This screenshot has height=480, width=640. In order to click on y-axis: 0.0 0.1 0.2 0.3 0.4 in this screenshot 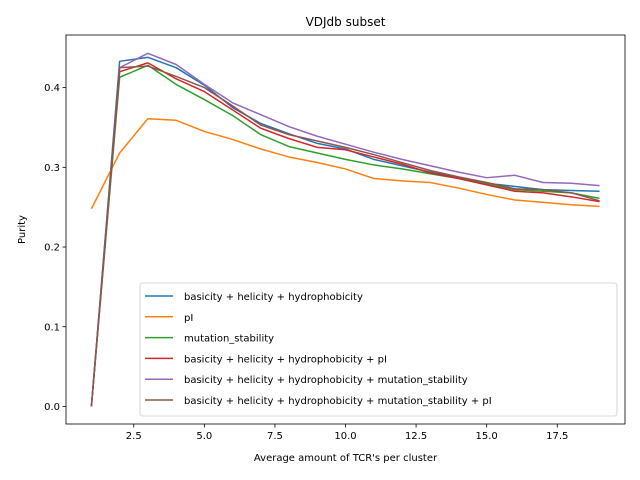, I will do `click(55, 248)`.